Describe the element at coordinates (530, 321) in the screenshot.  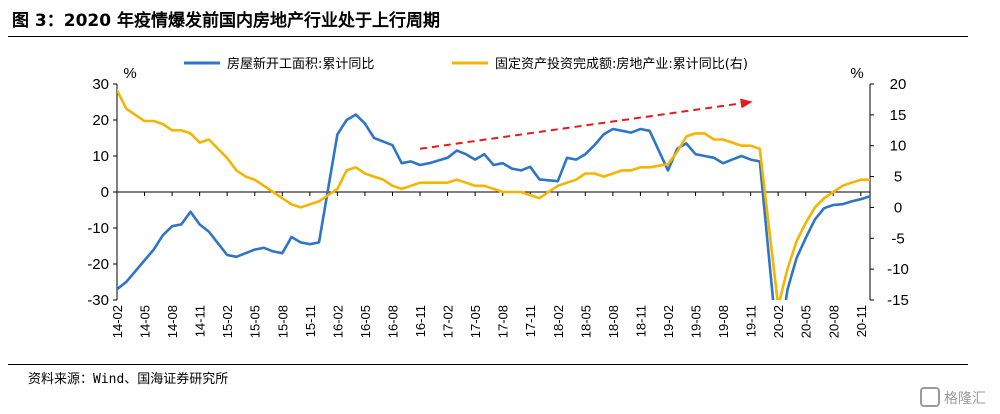
I see `x-tick-label: 17-11` at that location.